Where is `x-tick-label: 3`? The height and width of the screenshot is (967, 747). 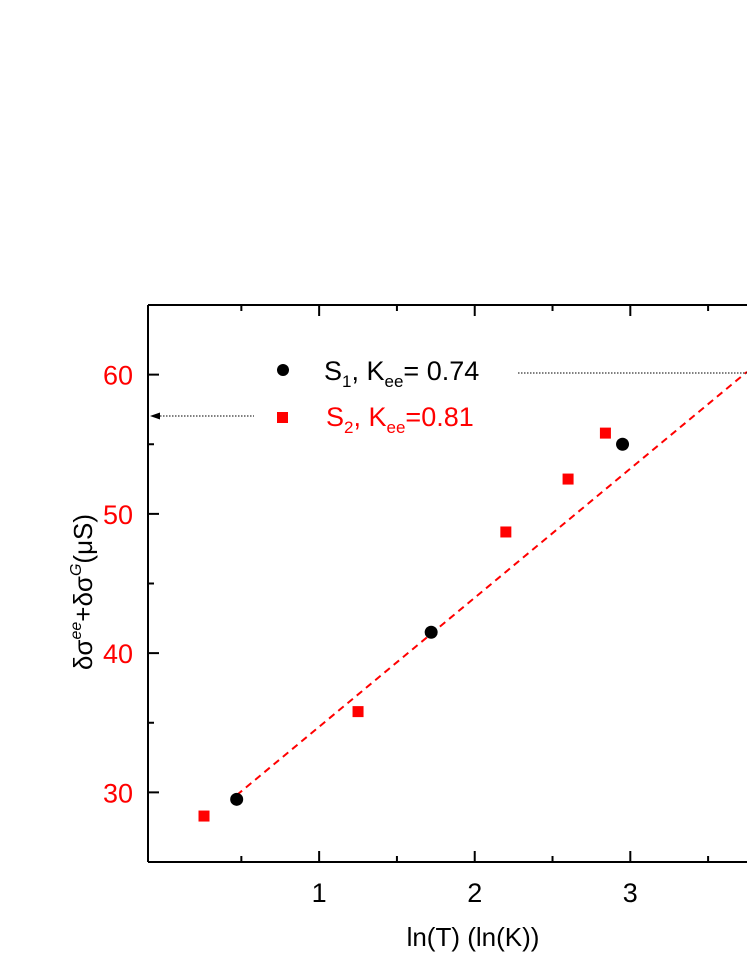 x-tick-label: 3 is located at coordinates (630, 893).